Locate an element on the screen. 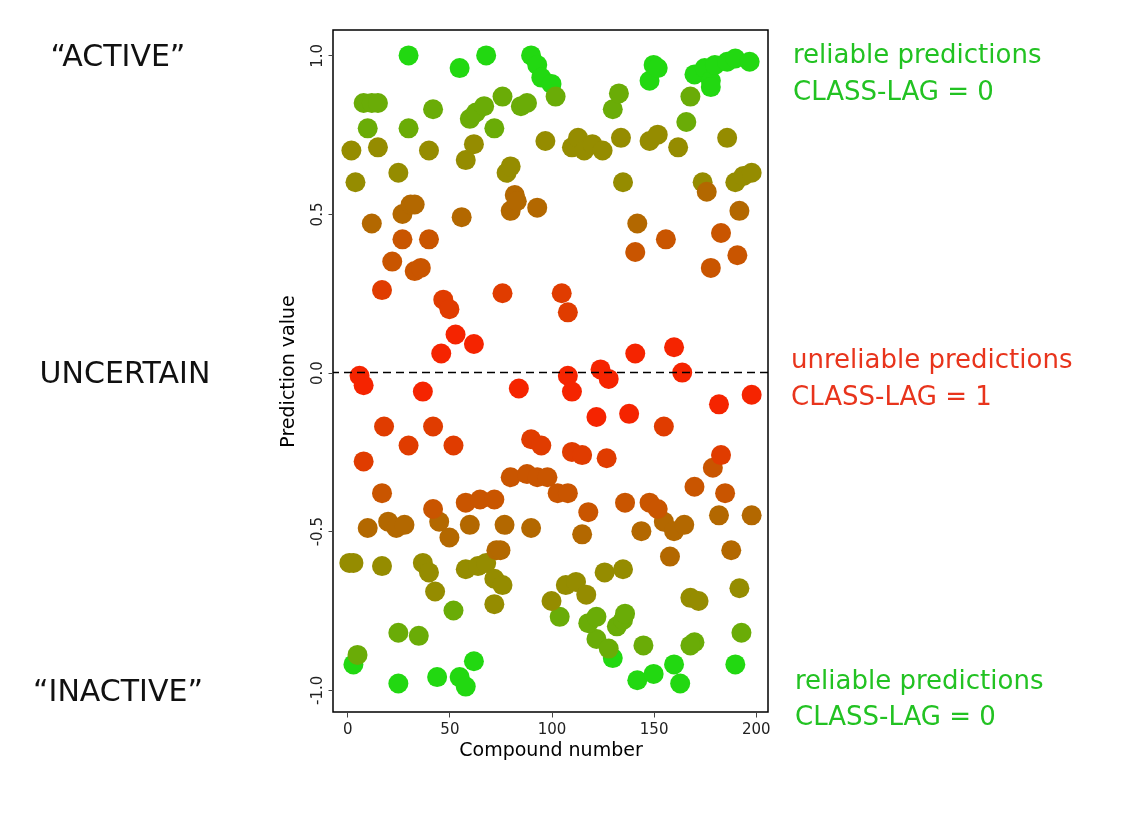 Image resolution: width=1127 pixels, height=830 pixels. x-axis-title: Compound number is located at coordinates (551, 748).